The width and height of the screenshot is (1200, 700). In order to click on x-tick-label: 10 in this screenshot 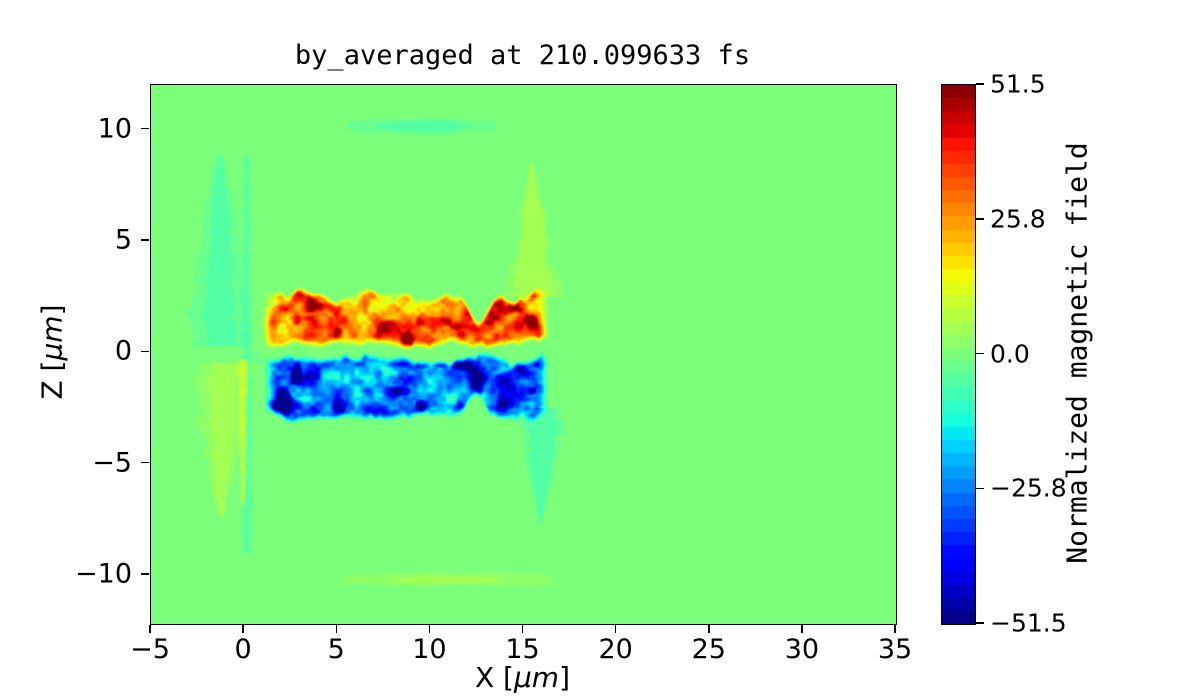, I will do `click(429, 649)`.